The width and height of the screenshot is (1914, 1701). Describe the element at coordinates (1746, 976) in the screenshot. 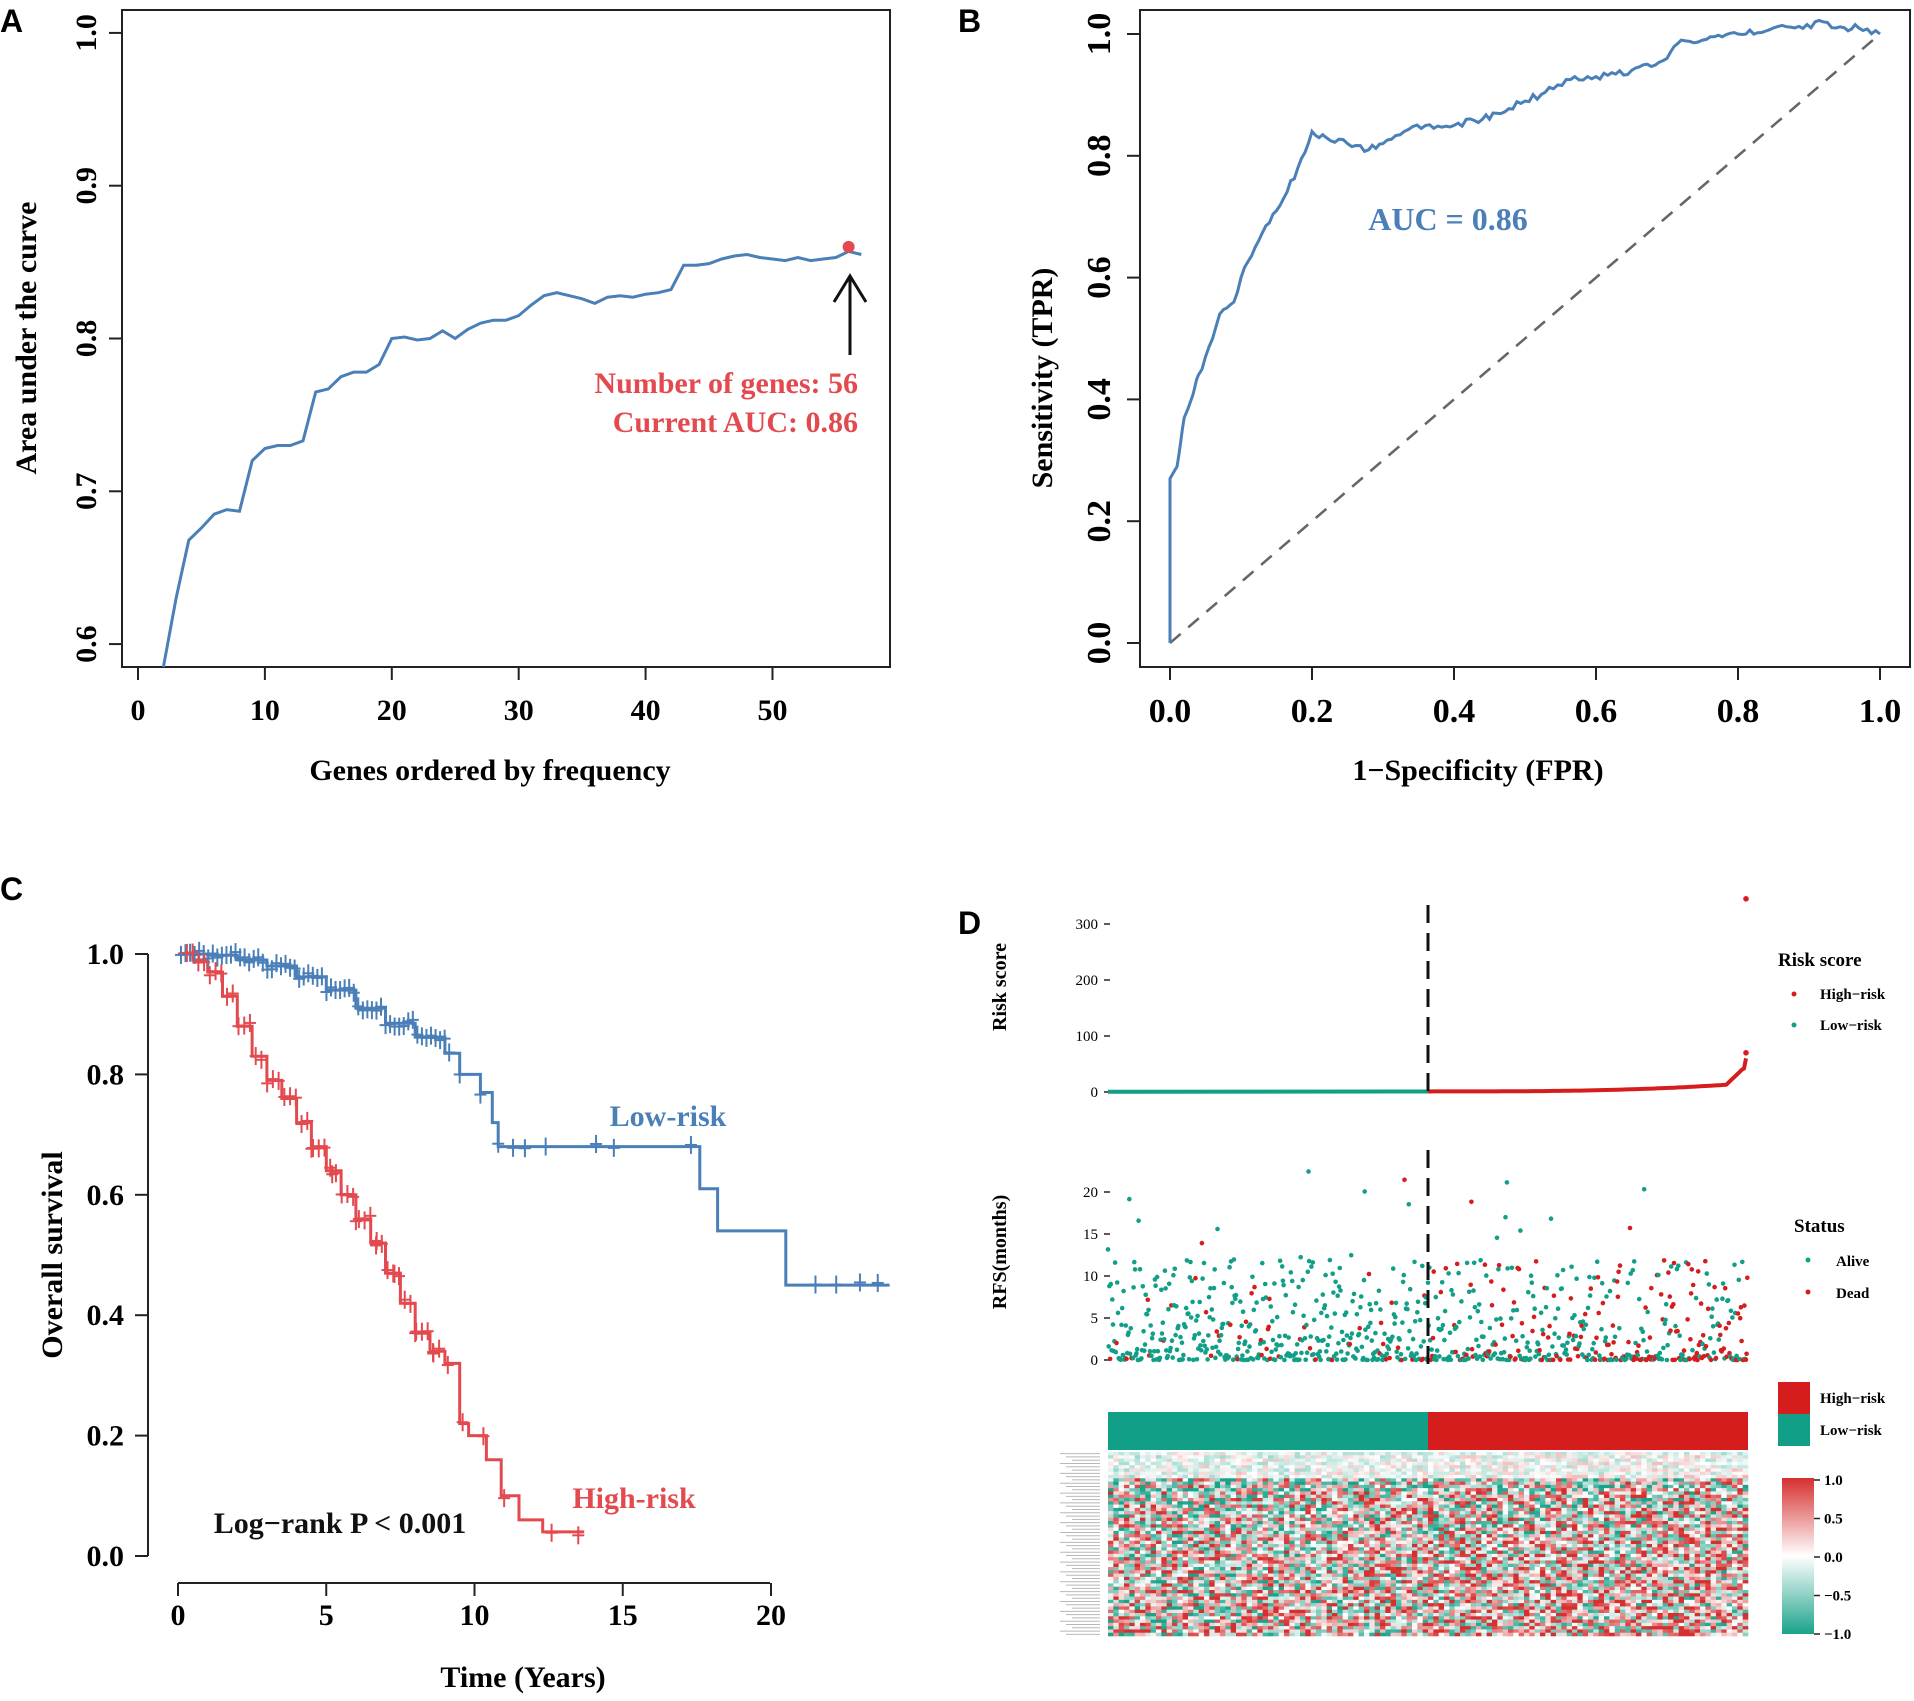

I see `panel-d-risk-outliers` at that location.